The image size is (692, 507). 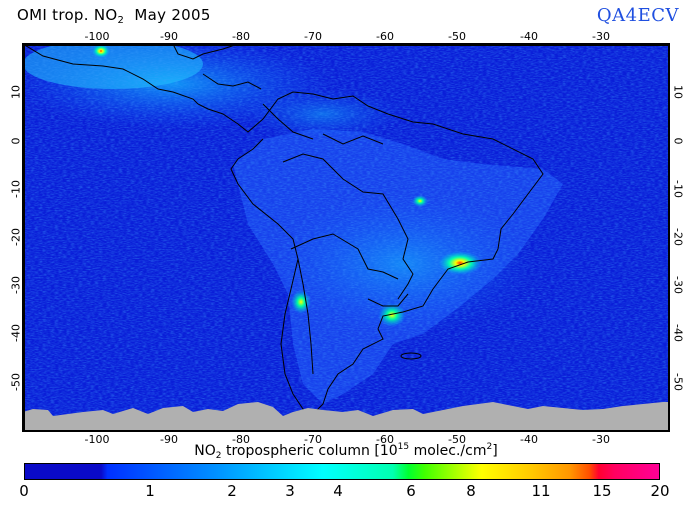 I want to click on hotspot-brasilia, so click(x=420, y=201).